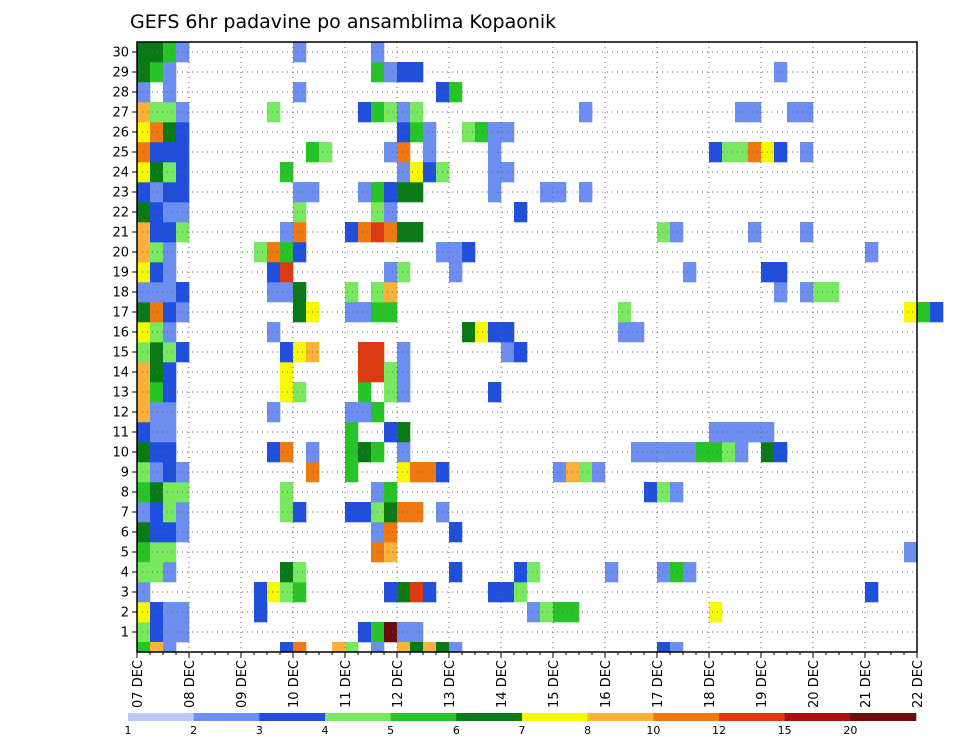 This screenshot has width=960, height=742. Describe the element at coordinates (120, 73) in the screenshot. I see `y-tick-label: 29` at that location.